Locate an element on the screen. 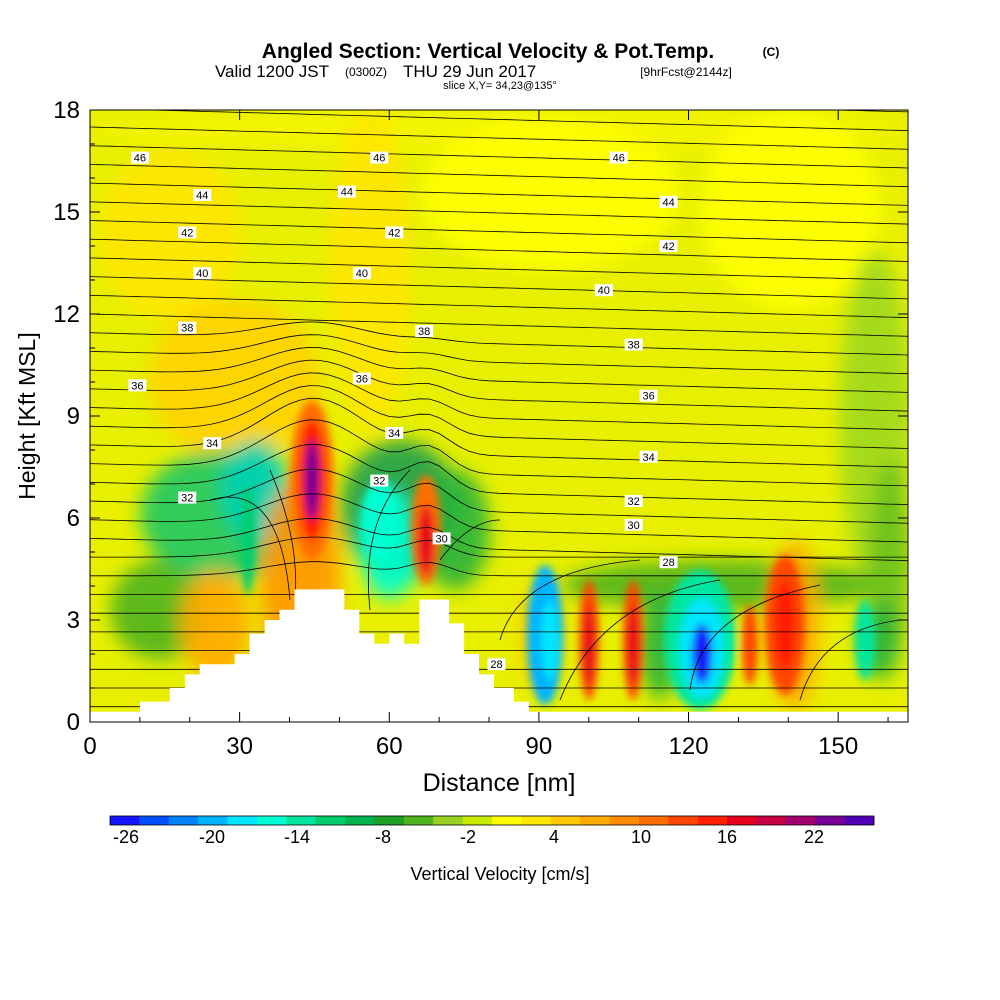  y-tick-label: 9 is located at coordinates (73, 416).